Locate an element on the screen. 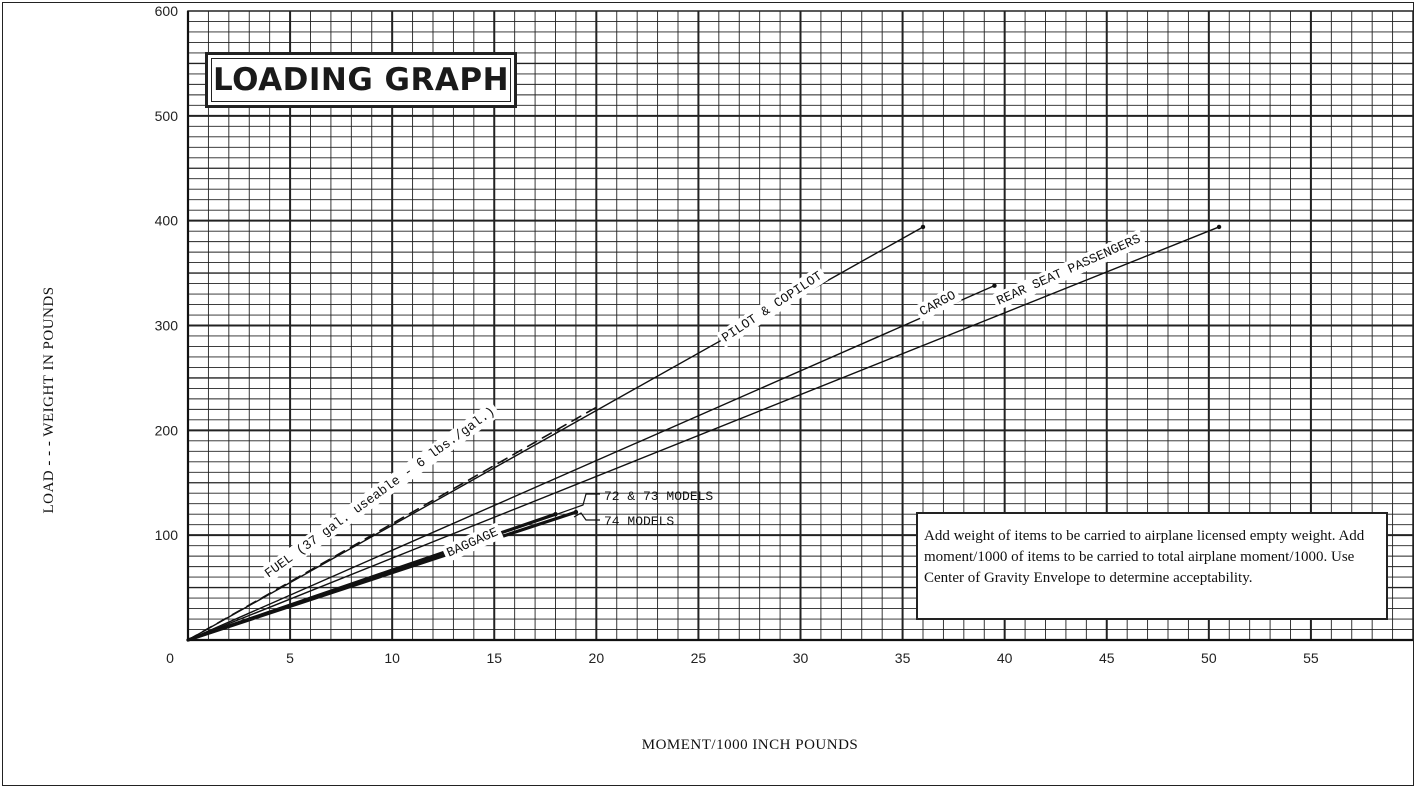  y-tick-label: 100 is located at coordinates (167, 535).